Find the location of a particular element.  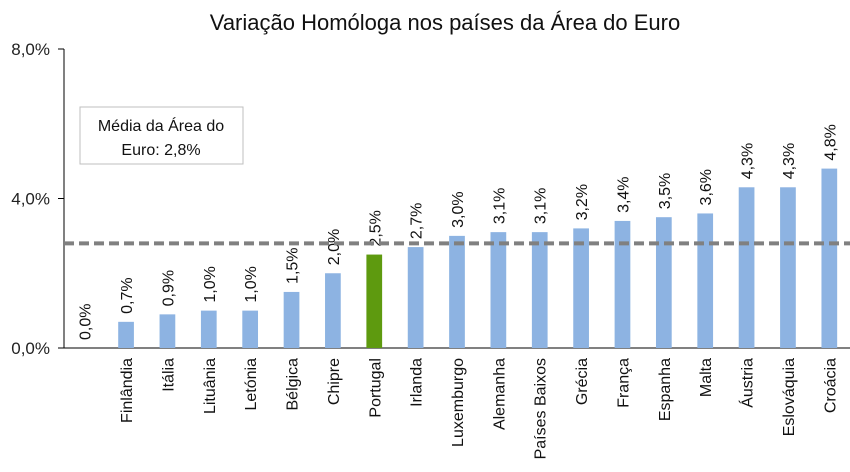

category-label: Itália is located at coordinates (168, 375).